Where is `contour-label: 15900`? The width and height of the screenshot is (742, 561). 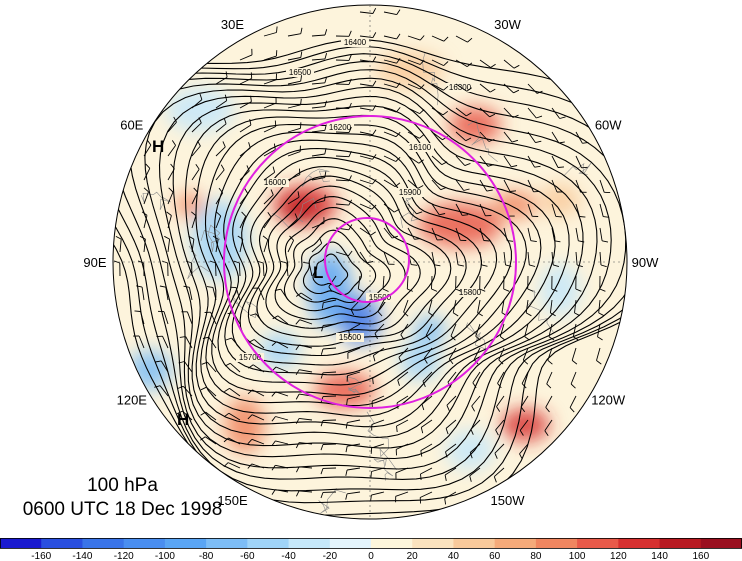 contour-label: 15900 is located at coordinates (410, 192).